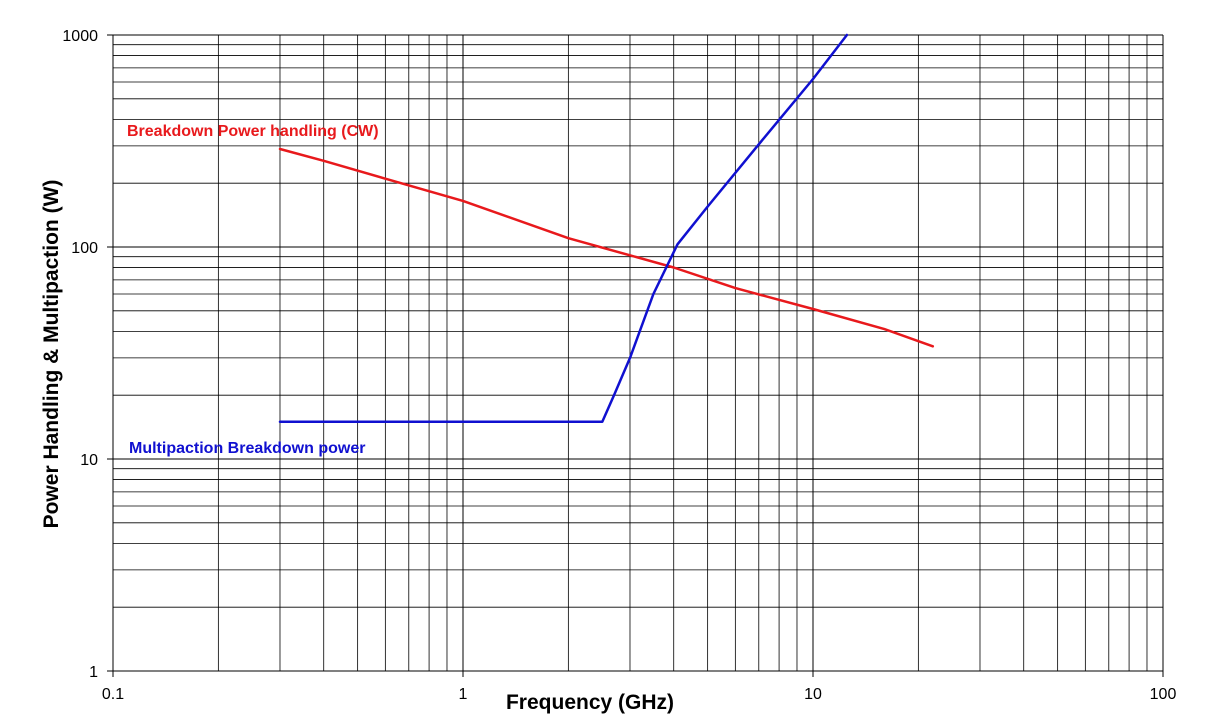  What do you see at coordinates (84, 248) in the screenshot?
I see `y-tick-label: 100` at bounding box center [84, 248].